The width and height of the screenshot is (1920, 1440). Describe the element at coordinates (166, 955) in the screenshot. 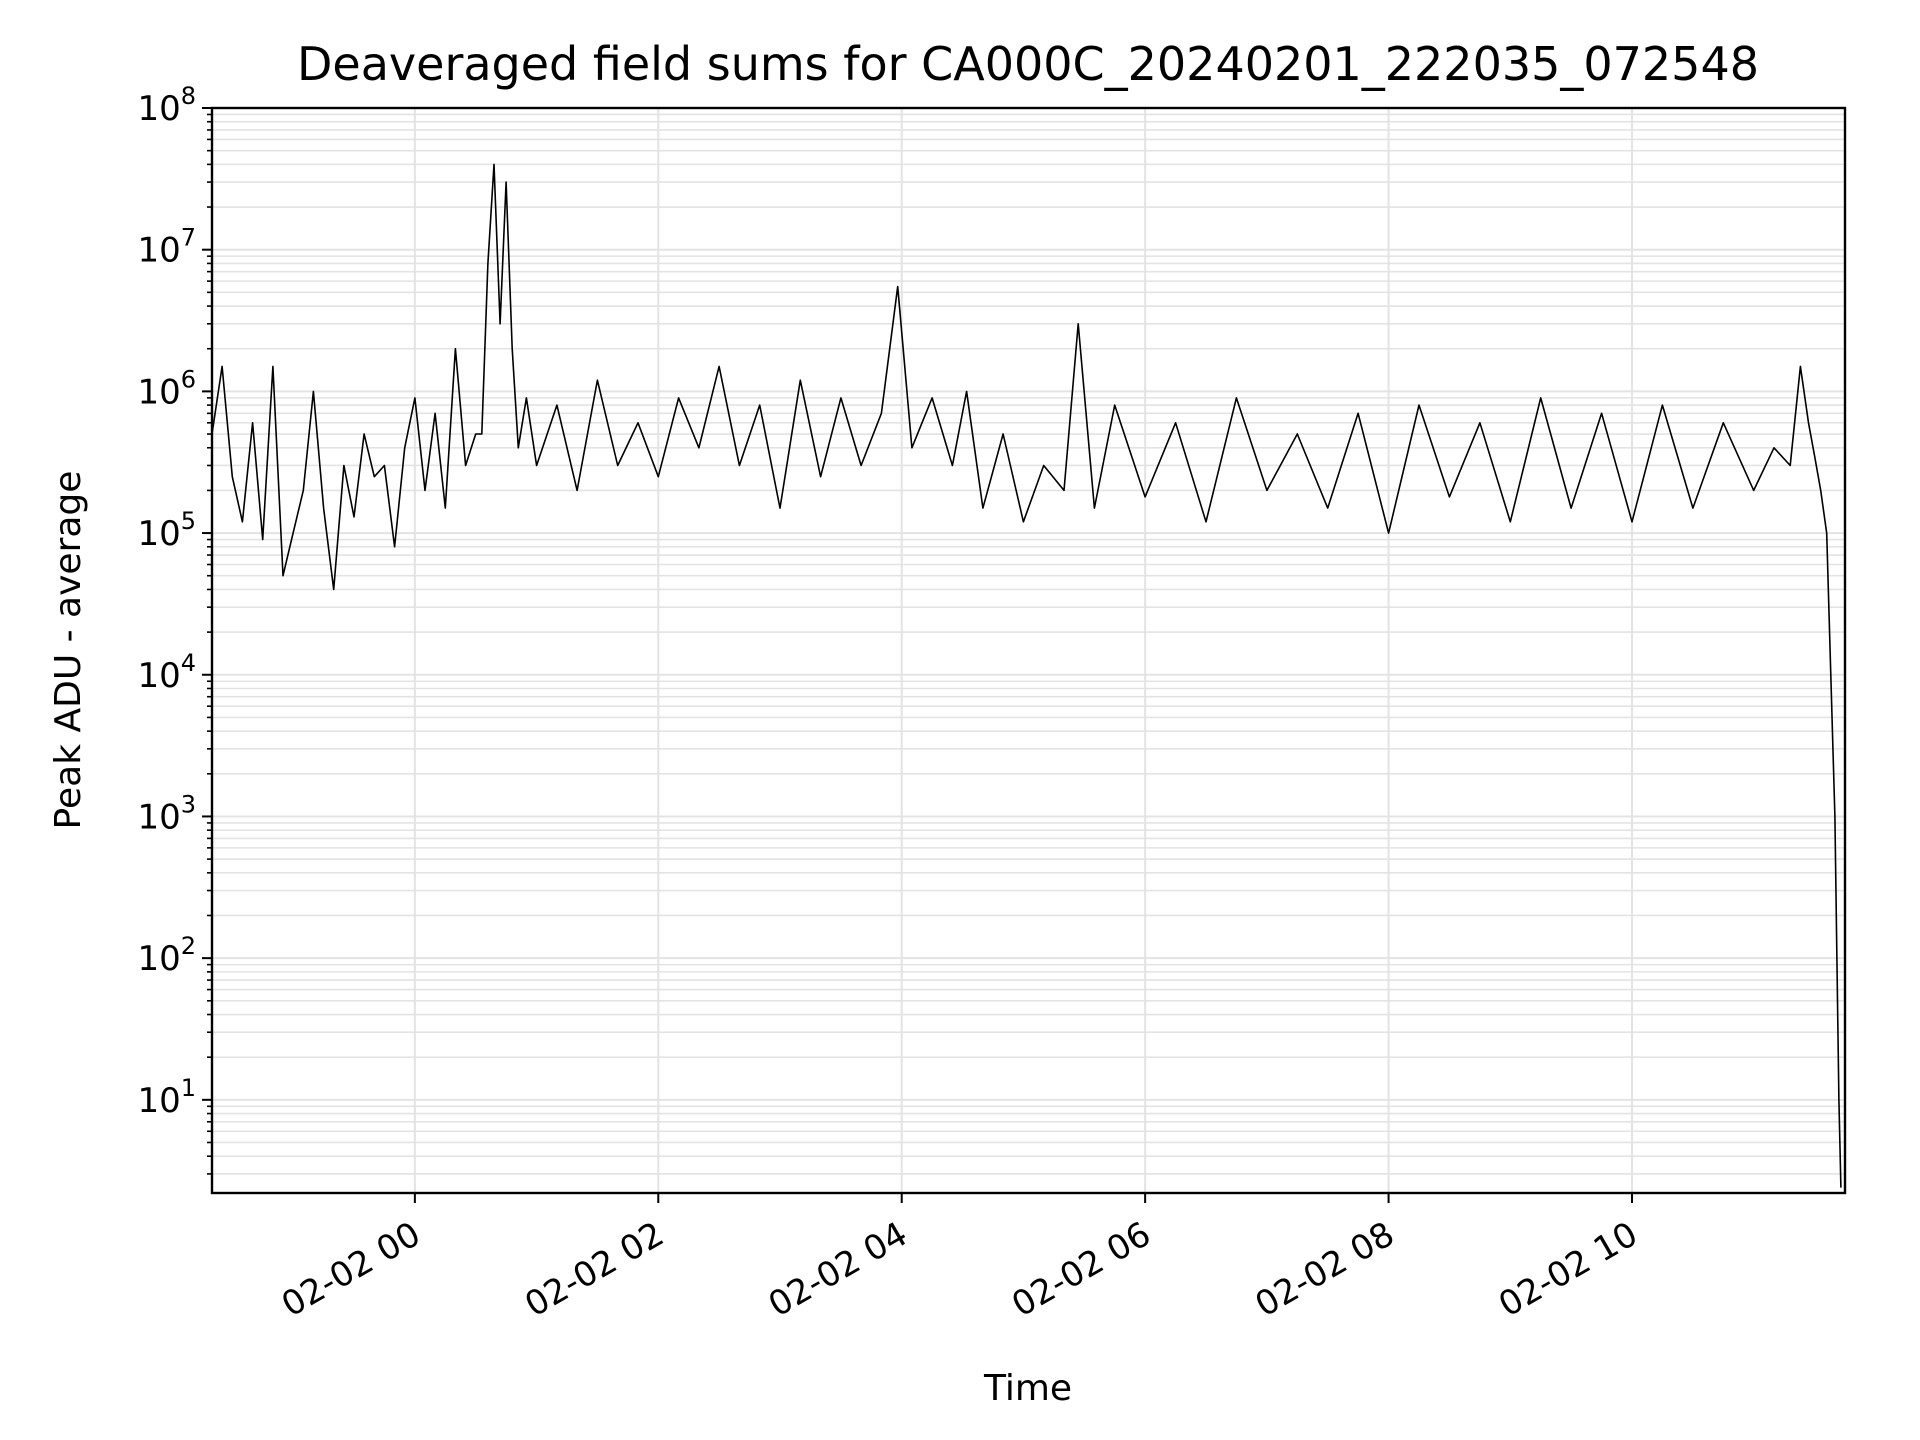

I see `y-tick-label: 10²` at that location.